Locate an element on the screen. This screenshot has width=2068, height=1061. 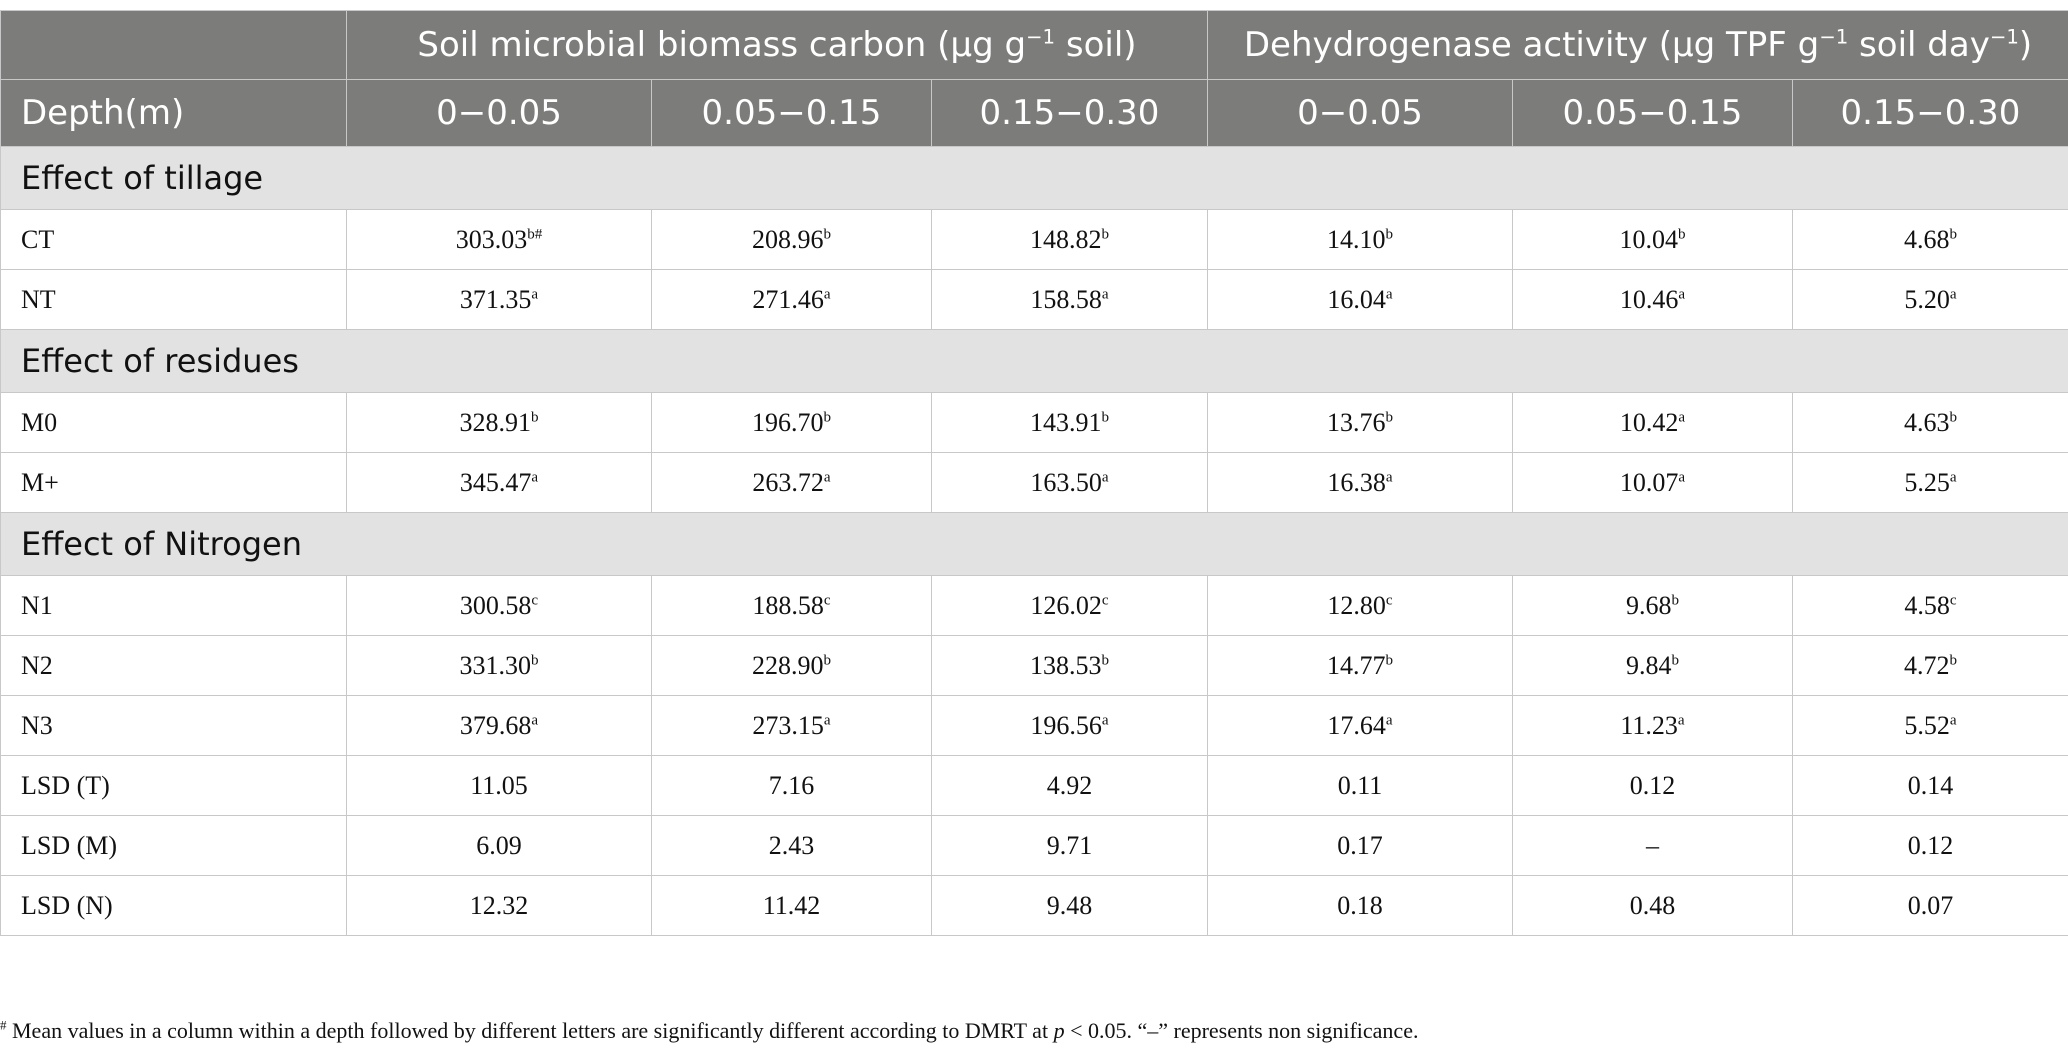
cell-value: 12.80 is located at coordinates (1356, 605).